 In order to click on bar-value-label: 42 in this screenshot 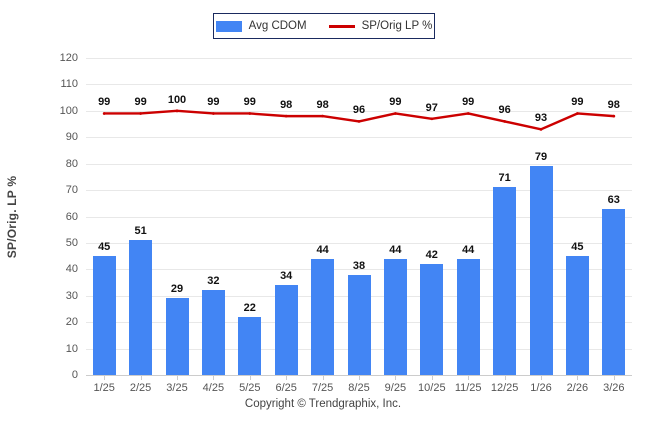, I will do `click(431, 255)`.